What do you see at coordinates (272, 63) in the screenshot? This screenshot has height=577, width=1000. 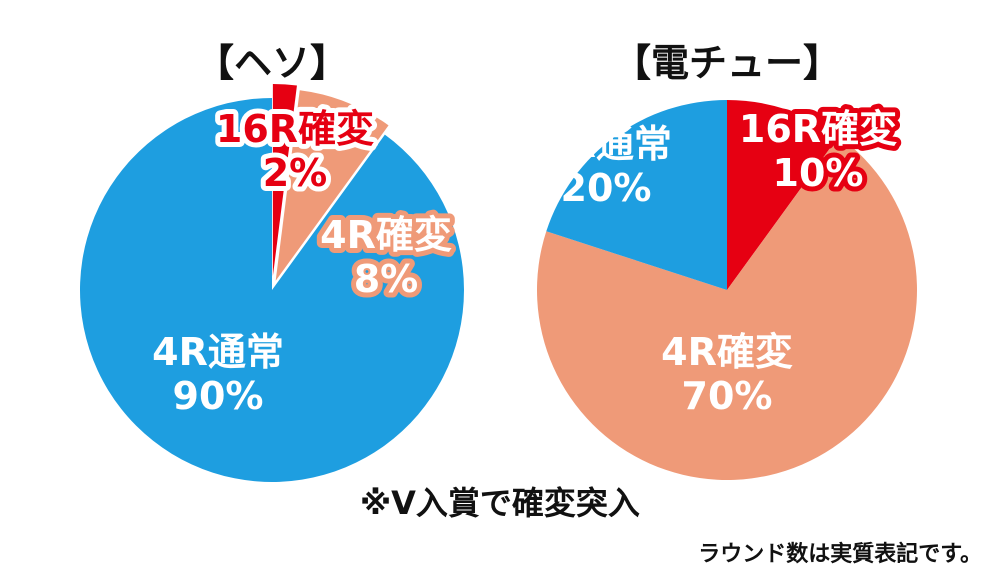 I see `pie-title-1: 【ヘソ】` at bounding box center [272, 63].